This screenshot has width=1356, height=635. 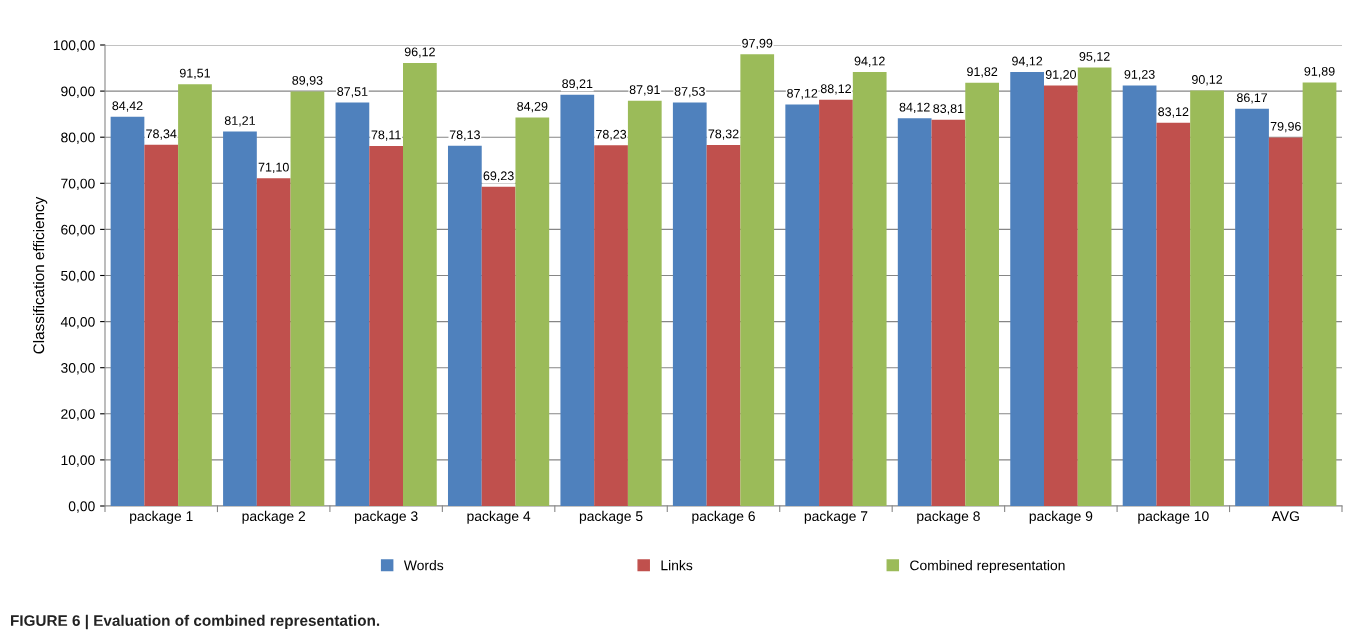 What do you see at coordinates (802, 94) in the screenshot?
I see `data-label: 87,12` at bounding box center [802, 94].